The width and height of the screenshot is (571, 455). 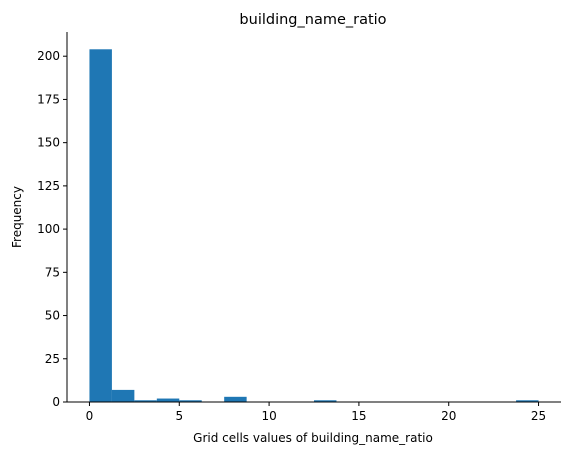 I want to click on y-axis-ticks: 0 25 50 75 100 125 150 175 200, so click(x=52, y=229).